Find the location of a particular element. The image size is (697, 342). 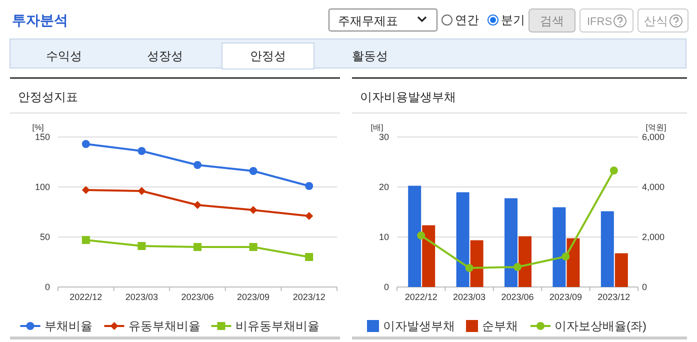

legend-label: 비유동부채비율 is located at coordinates (277, 326).